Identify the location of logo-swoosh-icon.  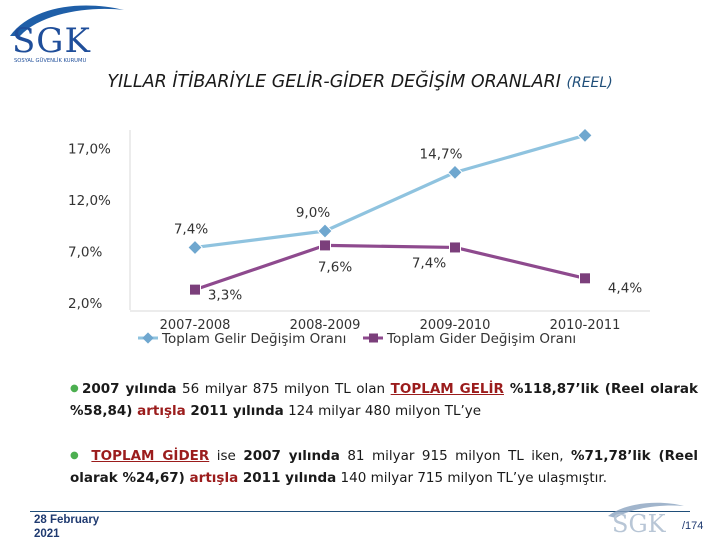
(67, 20).